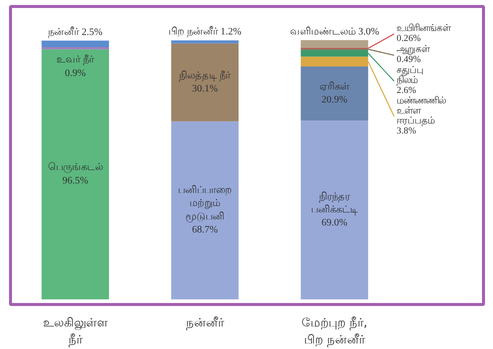  What do you see at coordinates (205, 32) in the screenshot?
I see `text: பிற நன்னீர் 1.2%` at bounding box center [205, 32].